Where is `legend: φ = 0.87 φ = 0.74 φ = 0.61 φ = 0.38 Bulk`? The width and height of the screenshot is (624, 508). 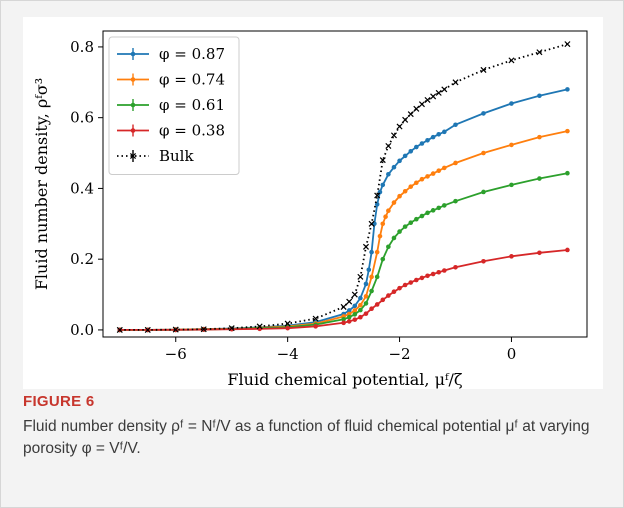 legend: φ = 0.87 φ = 0.74 φ = 0.61 φ = 0.38 Bulk is located at coordinates (174, 105).